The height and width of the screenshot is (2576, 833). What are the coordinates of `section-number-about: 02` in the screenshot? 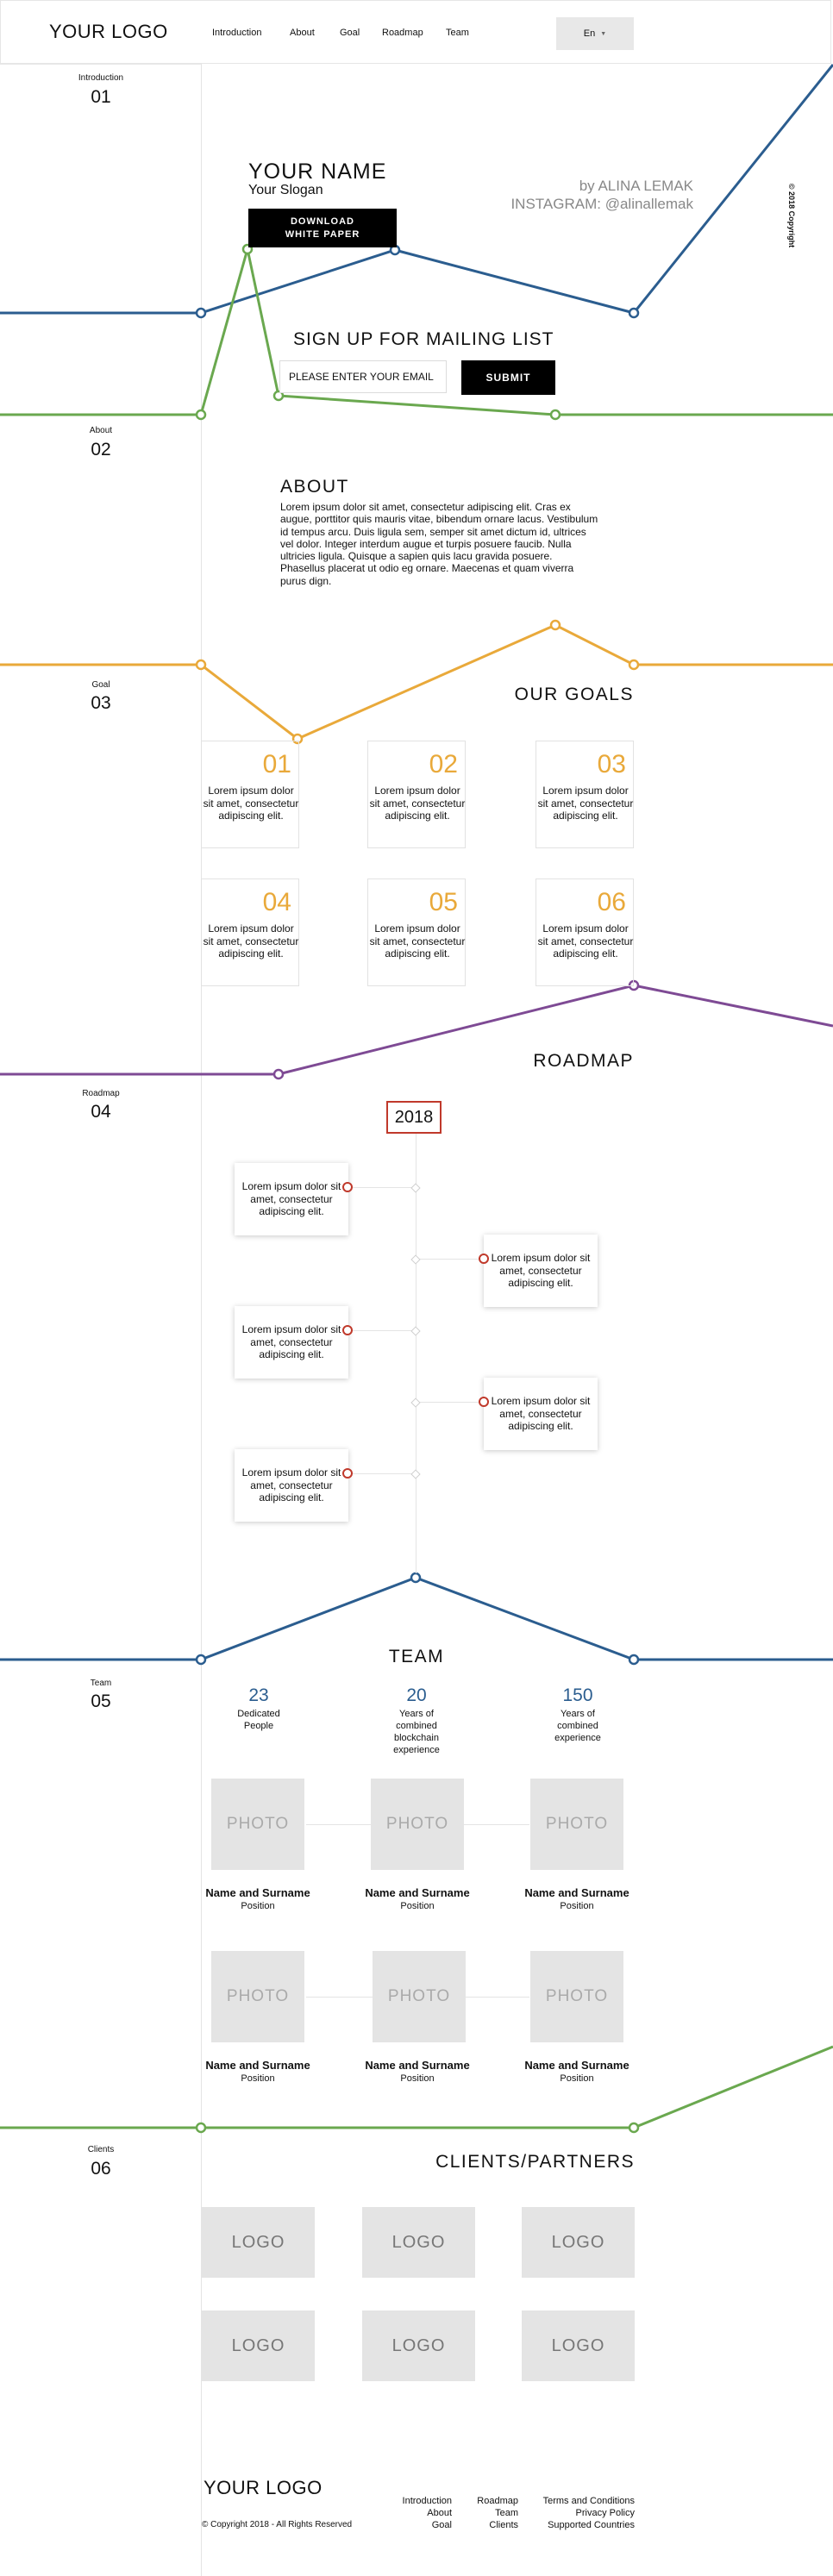 It's located at (101, 450).